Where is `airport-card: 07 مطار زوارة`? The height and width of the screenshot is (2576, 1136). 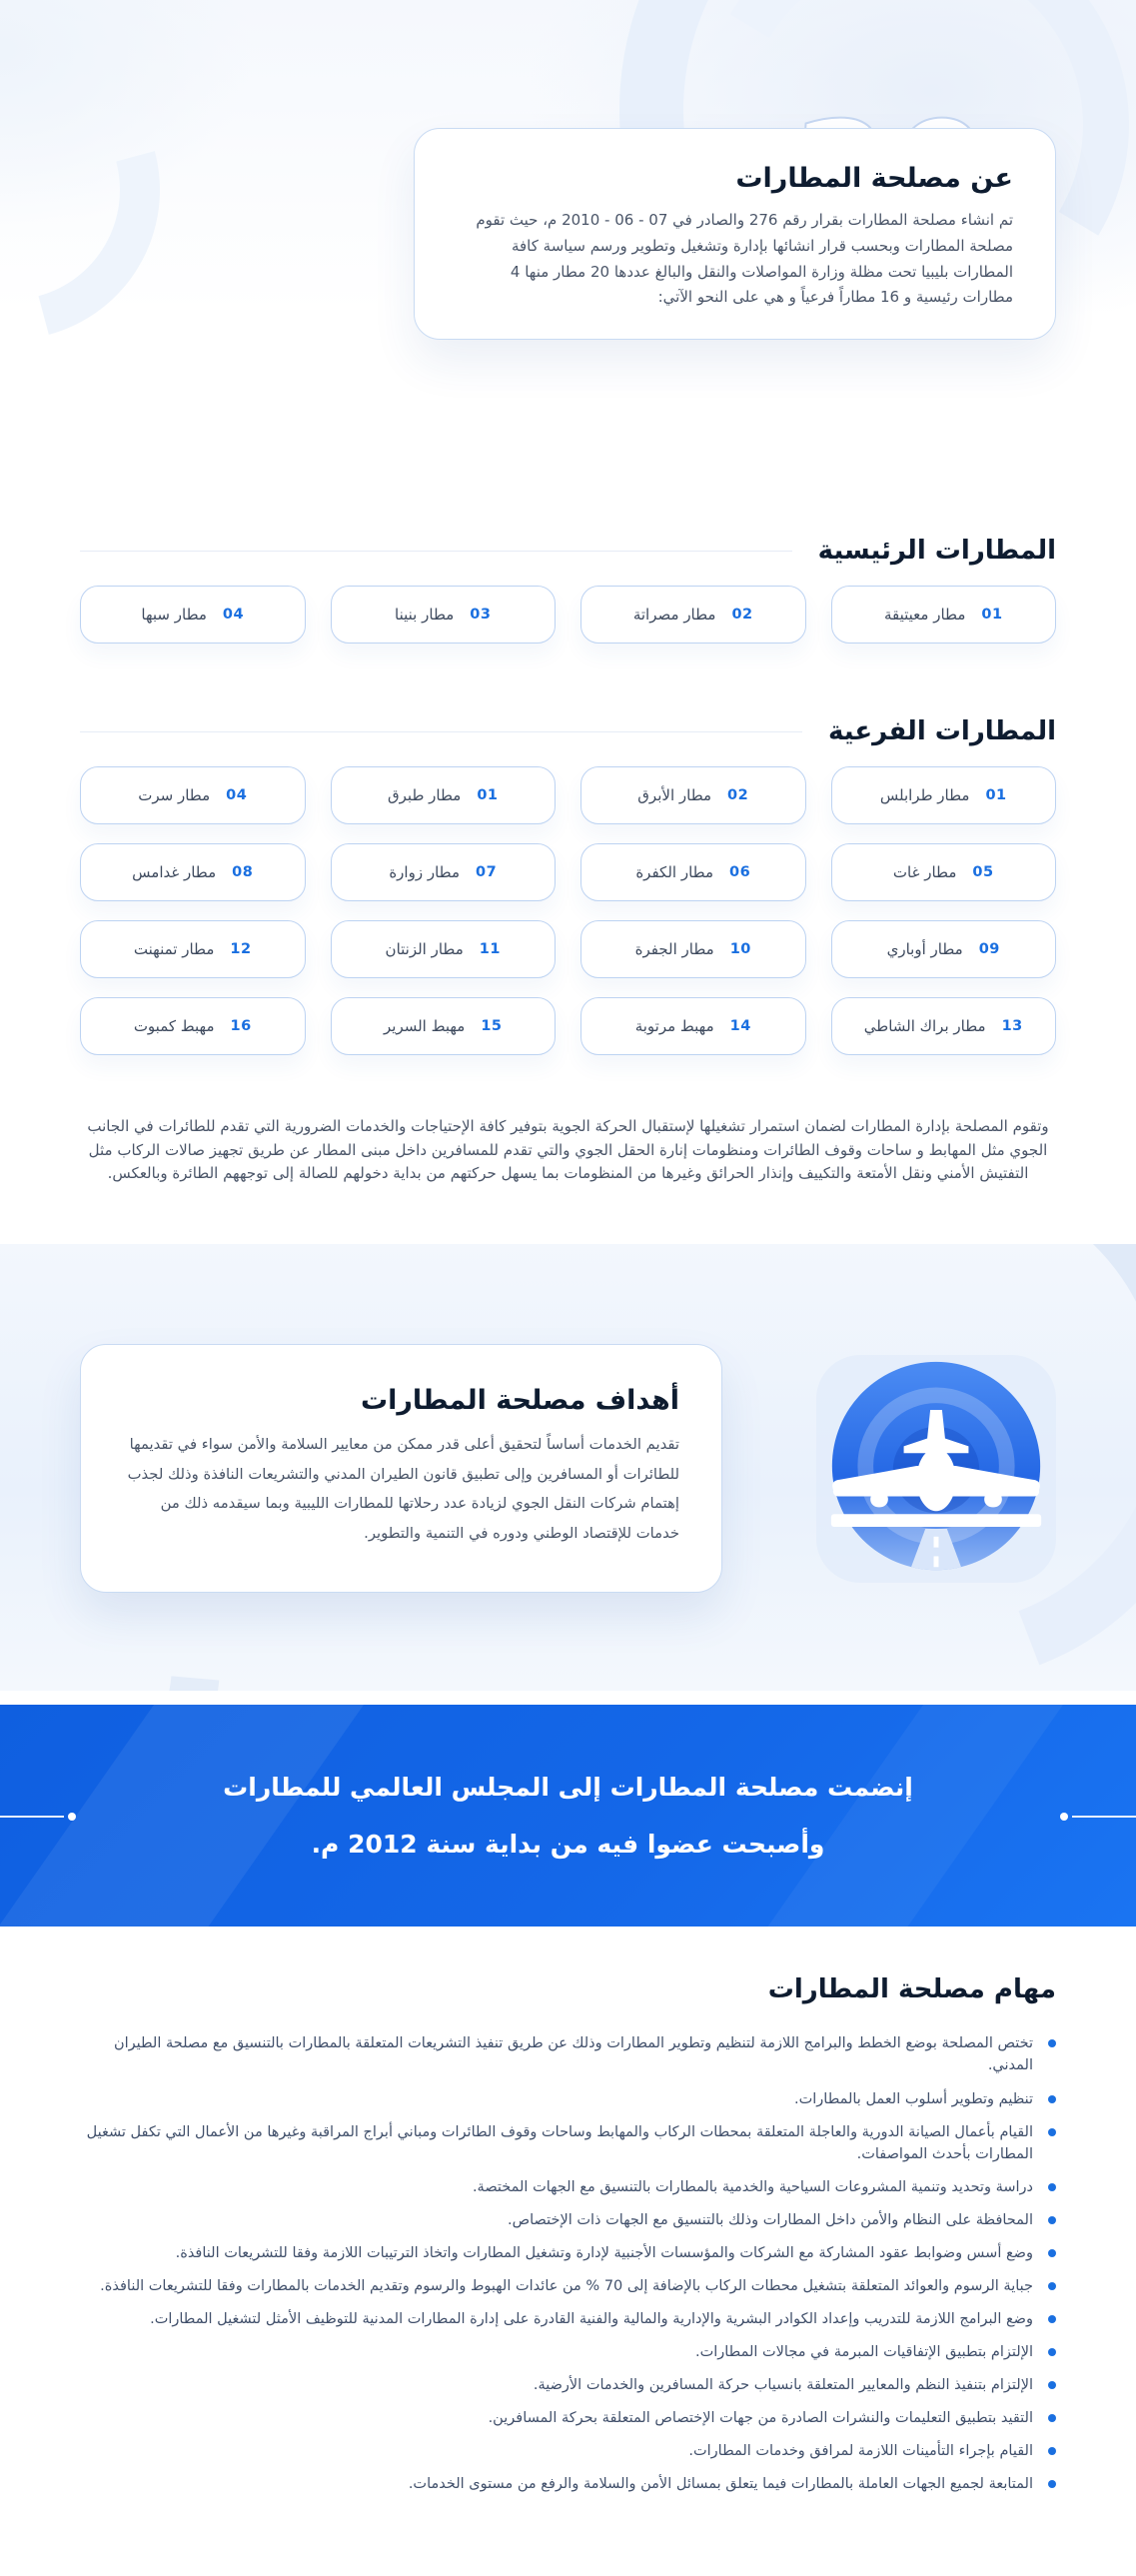
airport-card: 07 مطار زوارة is located at coordinates (443, 872).